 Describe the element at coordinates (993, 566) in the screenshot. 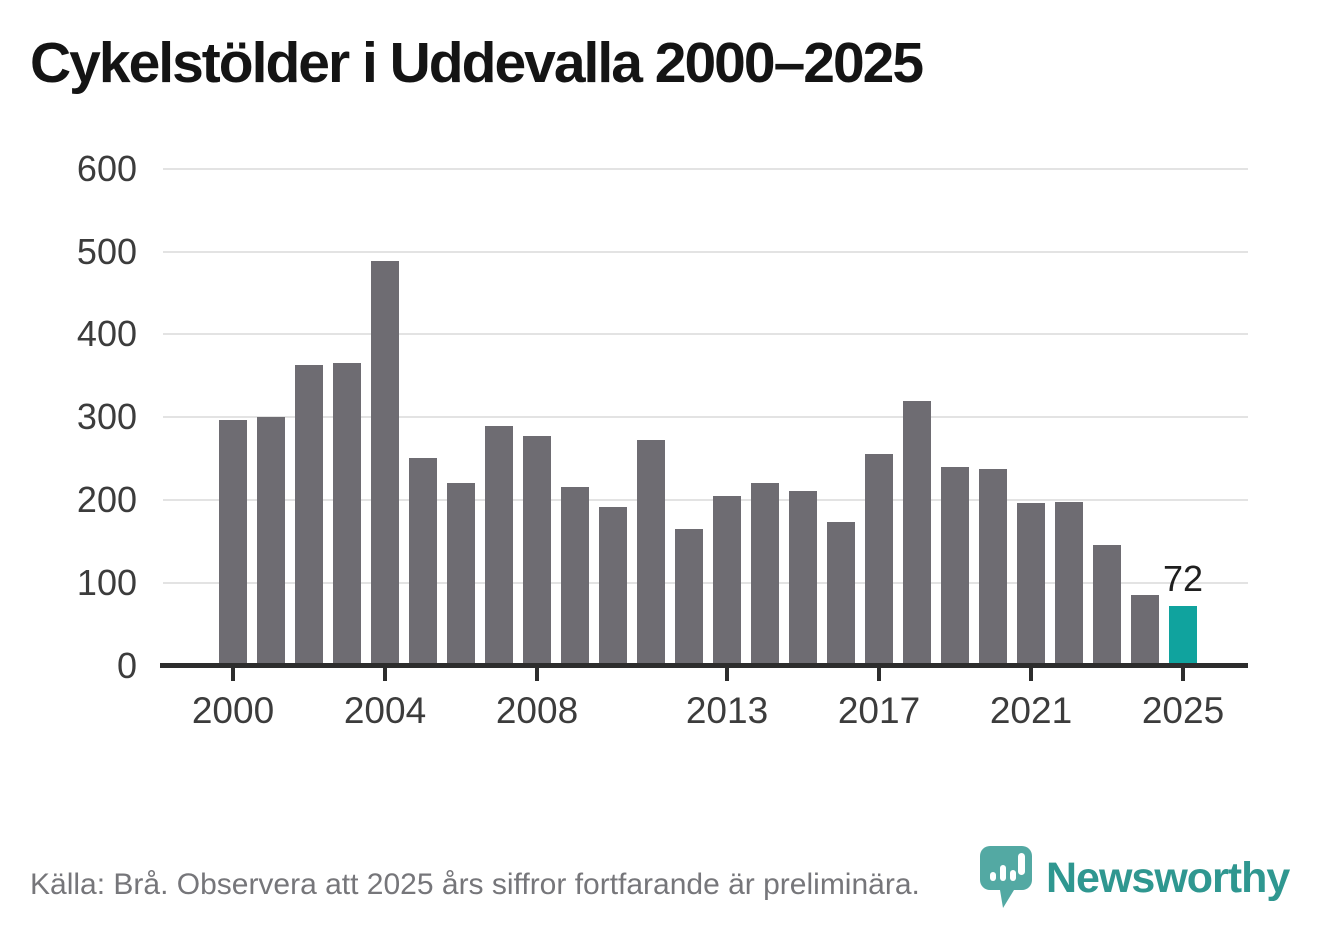

I see `bar-2020` at that location.